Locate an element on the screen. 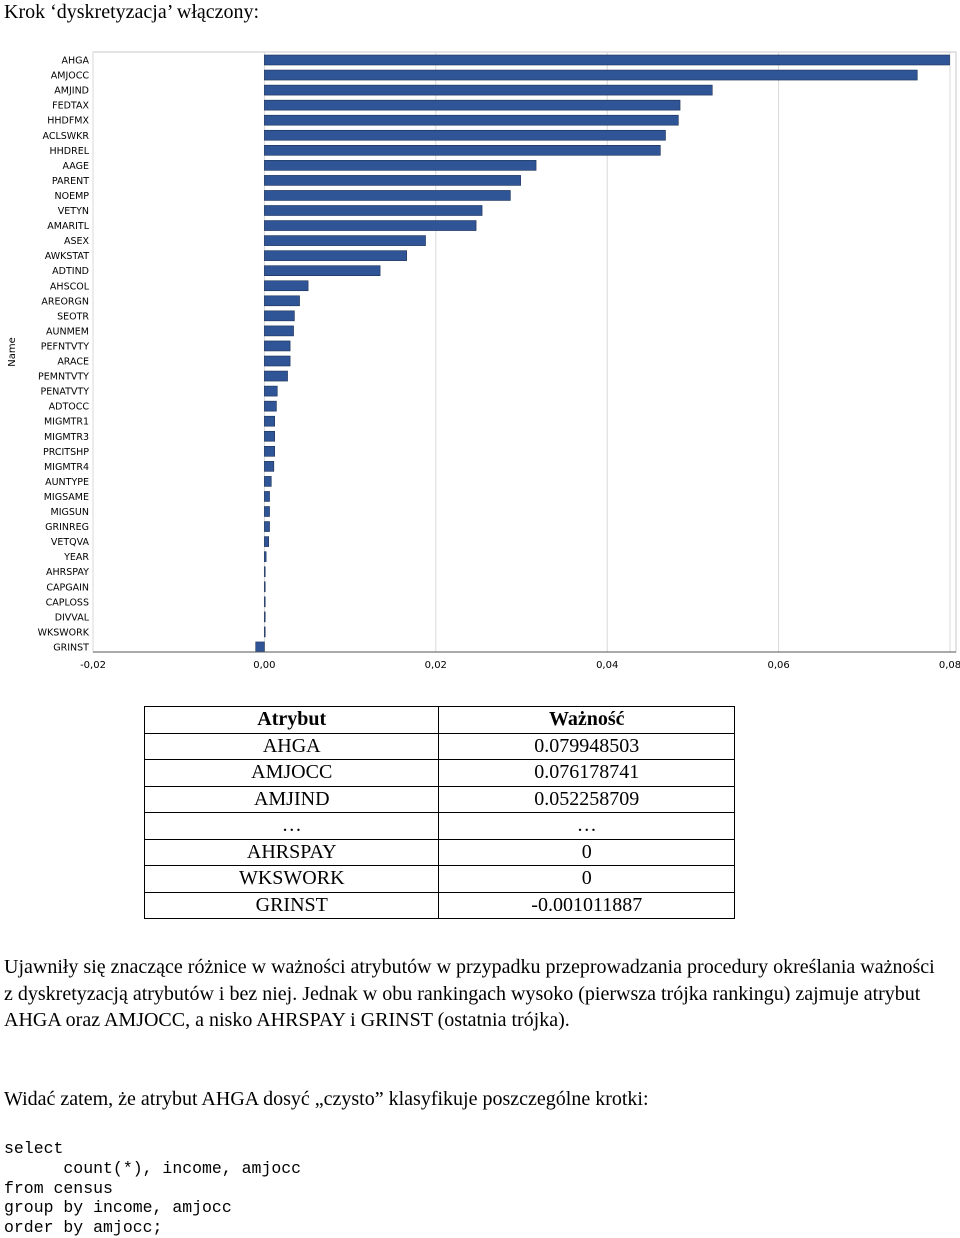 This screenshot has height=1238, width=960. category-label: ARACE is located at coordinates (73, 362).